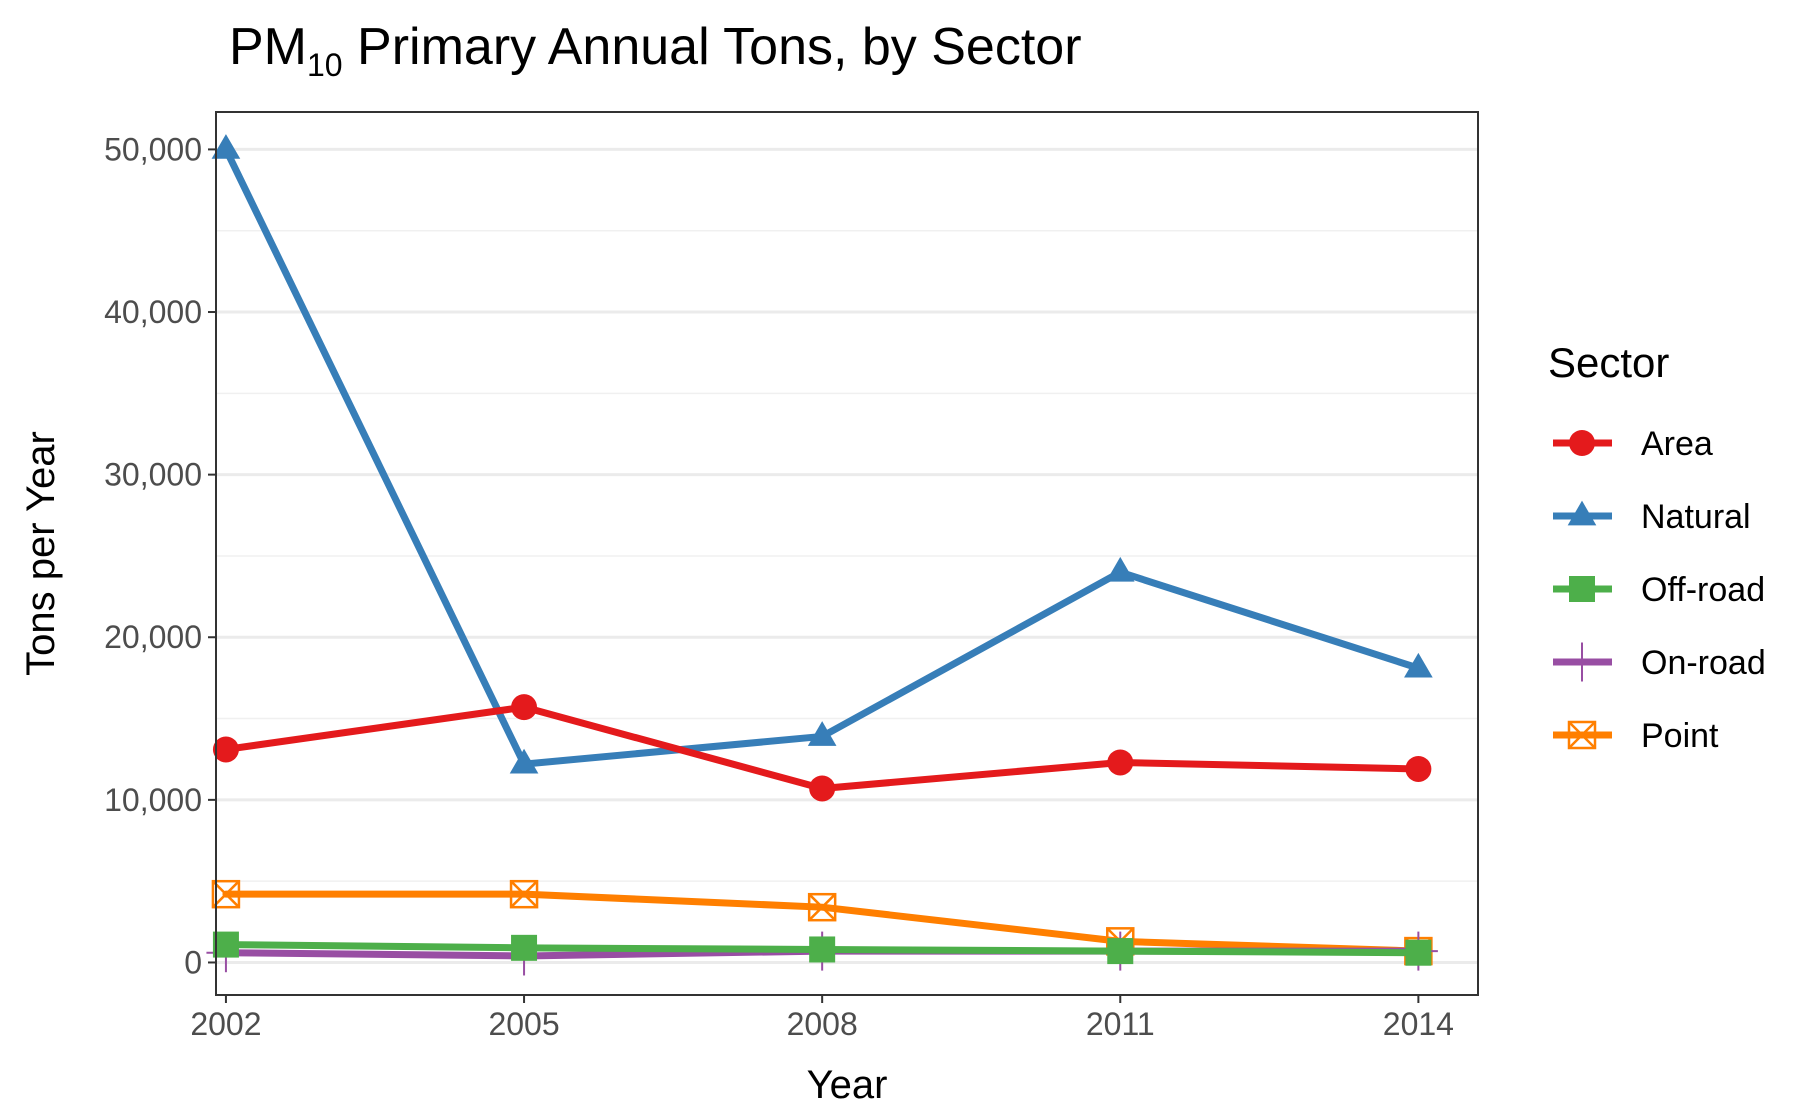 Image resolution: width=1800 pixels, height=1113 pixels. Describe the element at coordinates (41, 553) in the screenshot. I see `y-axis-title: Tons per Year` at that location.